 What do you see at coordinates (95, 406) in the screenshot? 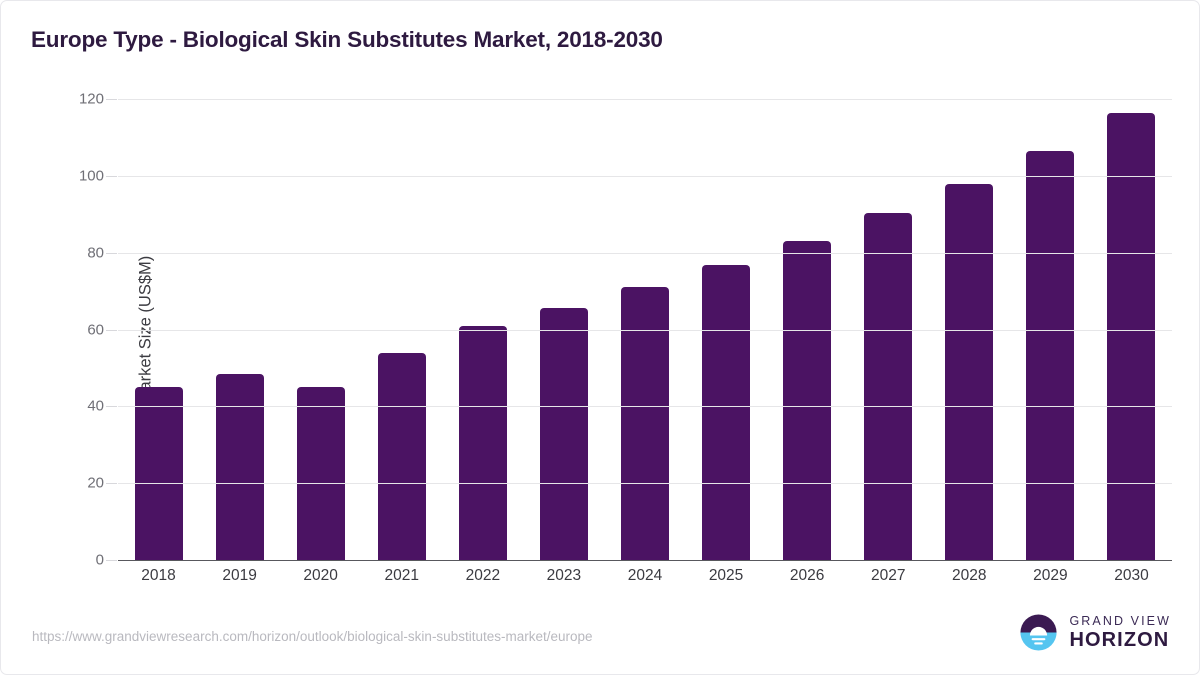
I see `y-axis-tick-label: 40` at bounding box center [95, 406].